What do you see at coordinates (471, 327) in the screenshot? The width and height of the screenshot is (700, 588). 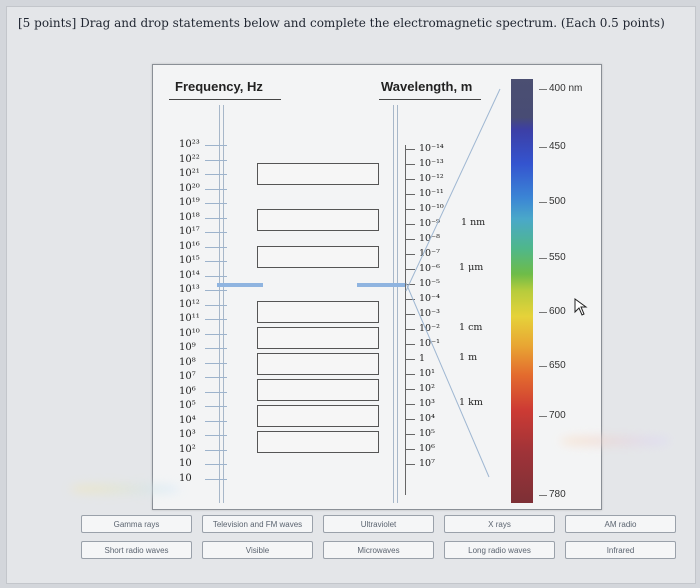 I see `unit-label: 1 cm` at bounding box center [471, 327].